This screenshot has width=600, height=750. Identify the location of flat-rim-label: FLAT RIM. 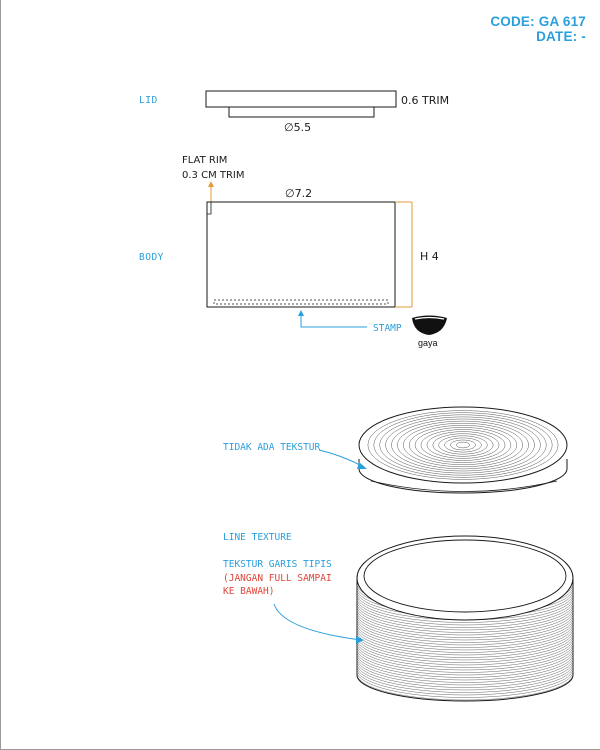
(204, 160).